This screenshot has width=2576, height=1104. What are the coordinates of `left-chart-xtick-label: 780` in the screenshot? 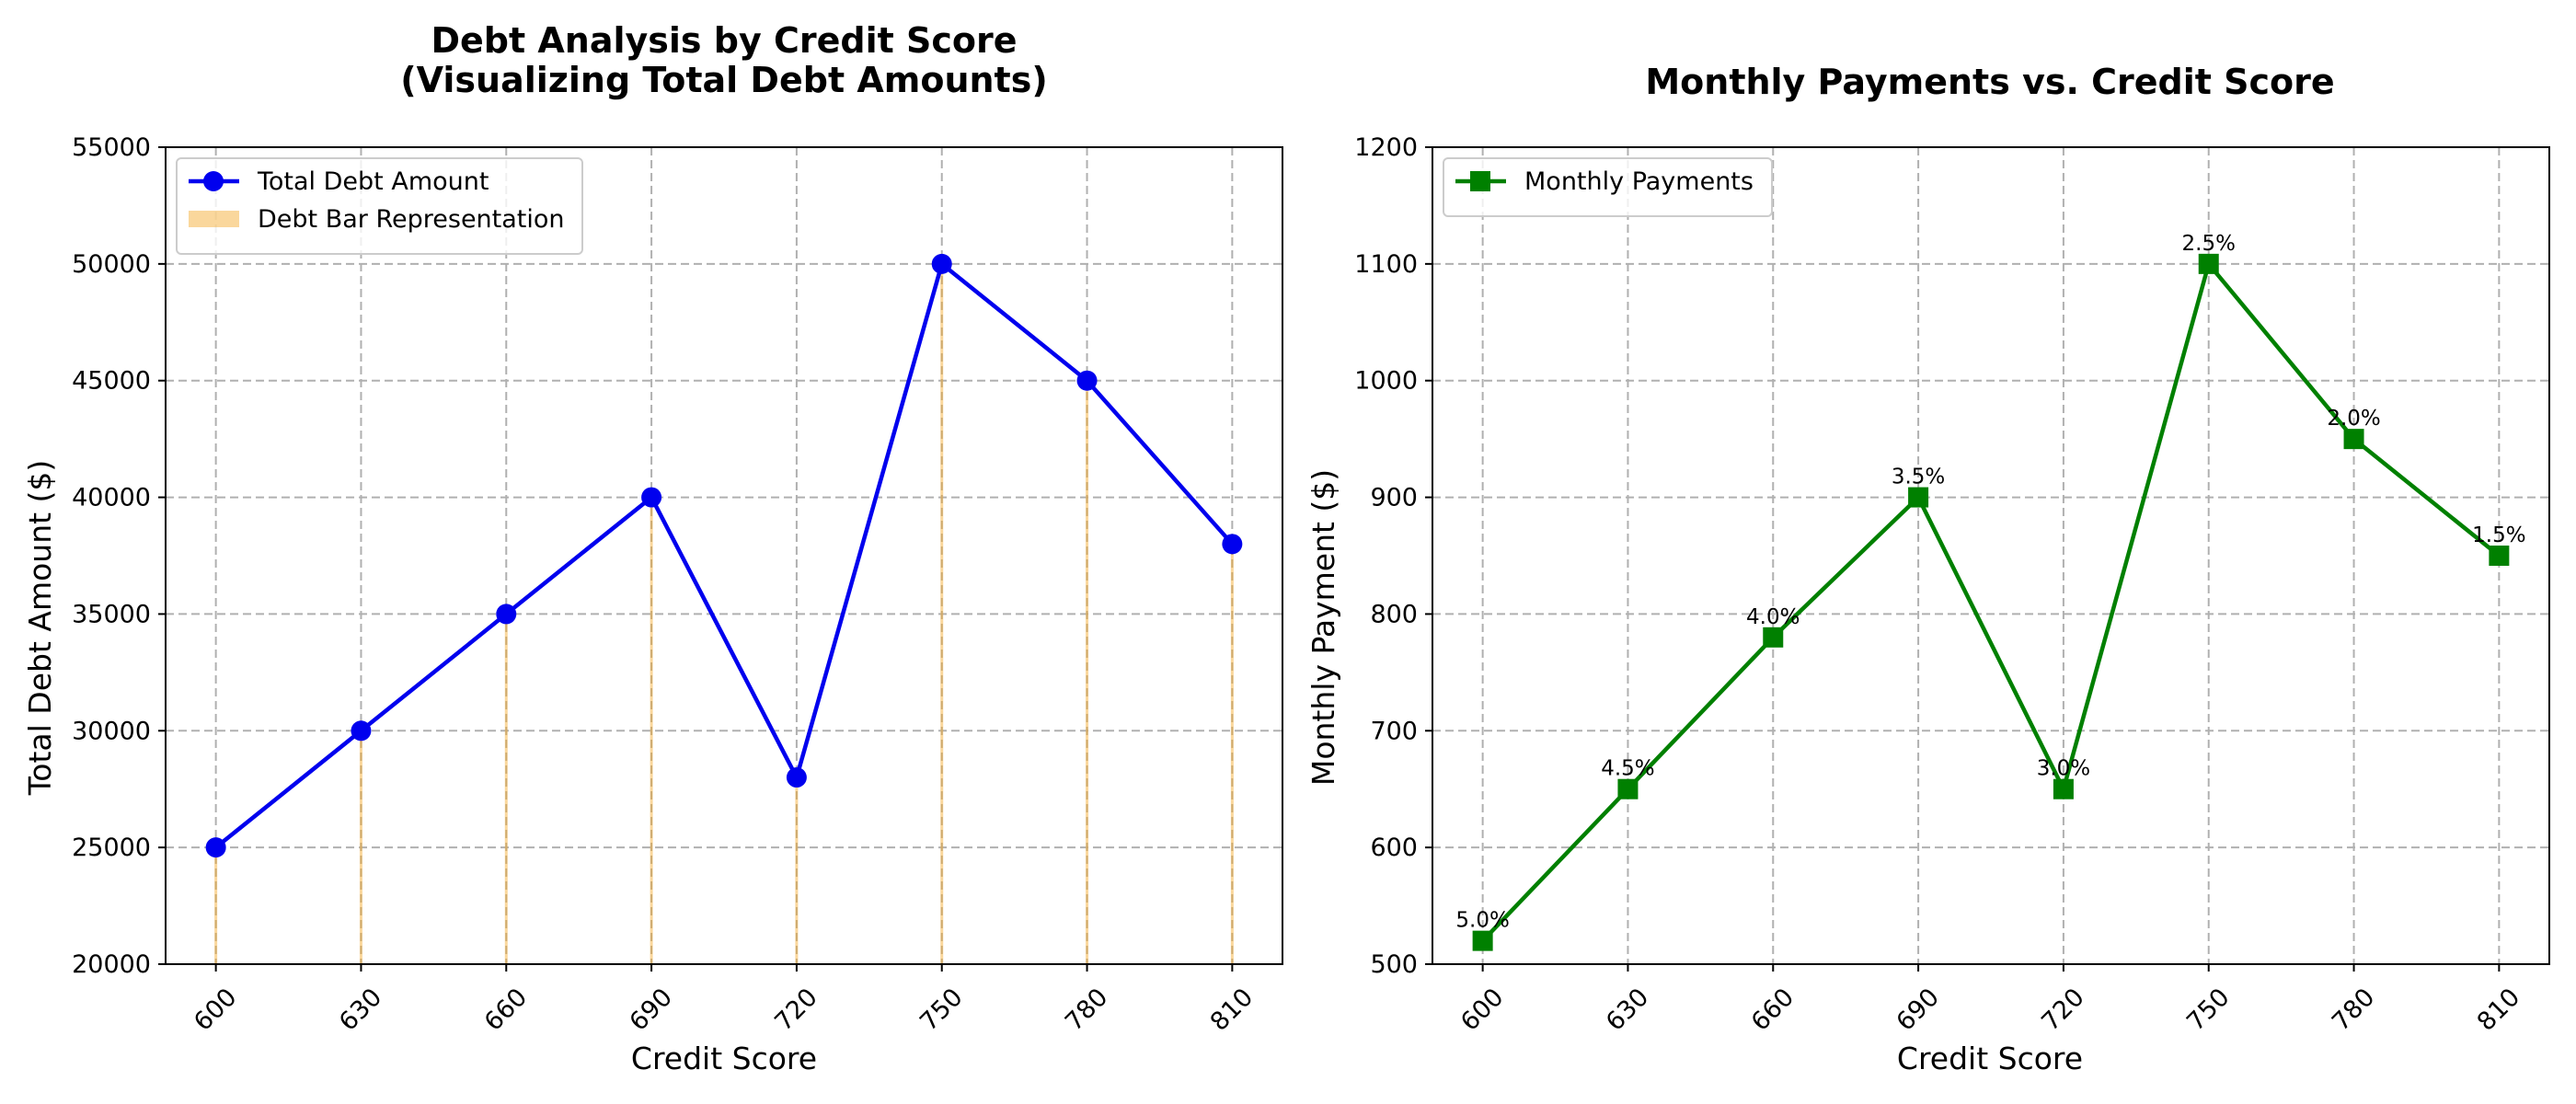 It's located at (1086, 1009).